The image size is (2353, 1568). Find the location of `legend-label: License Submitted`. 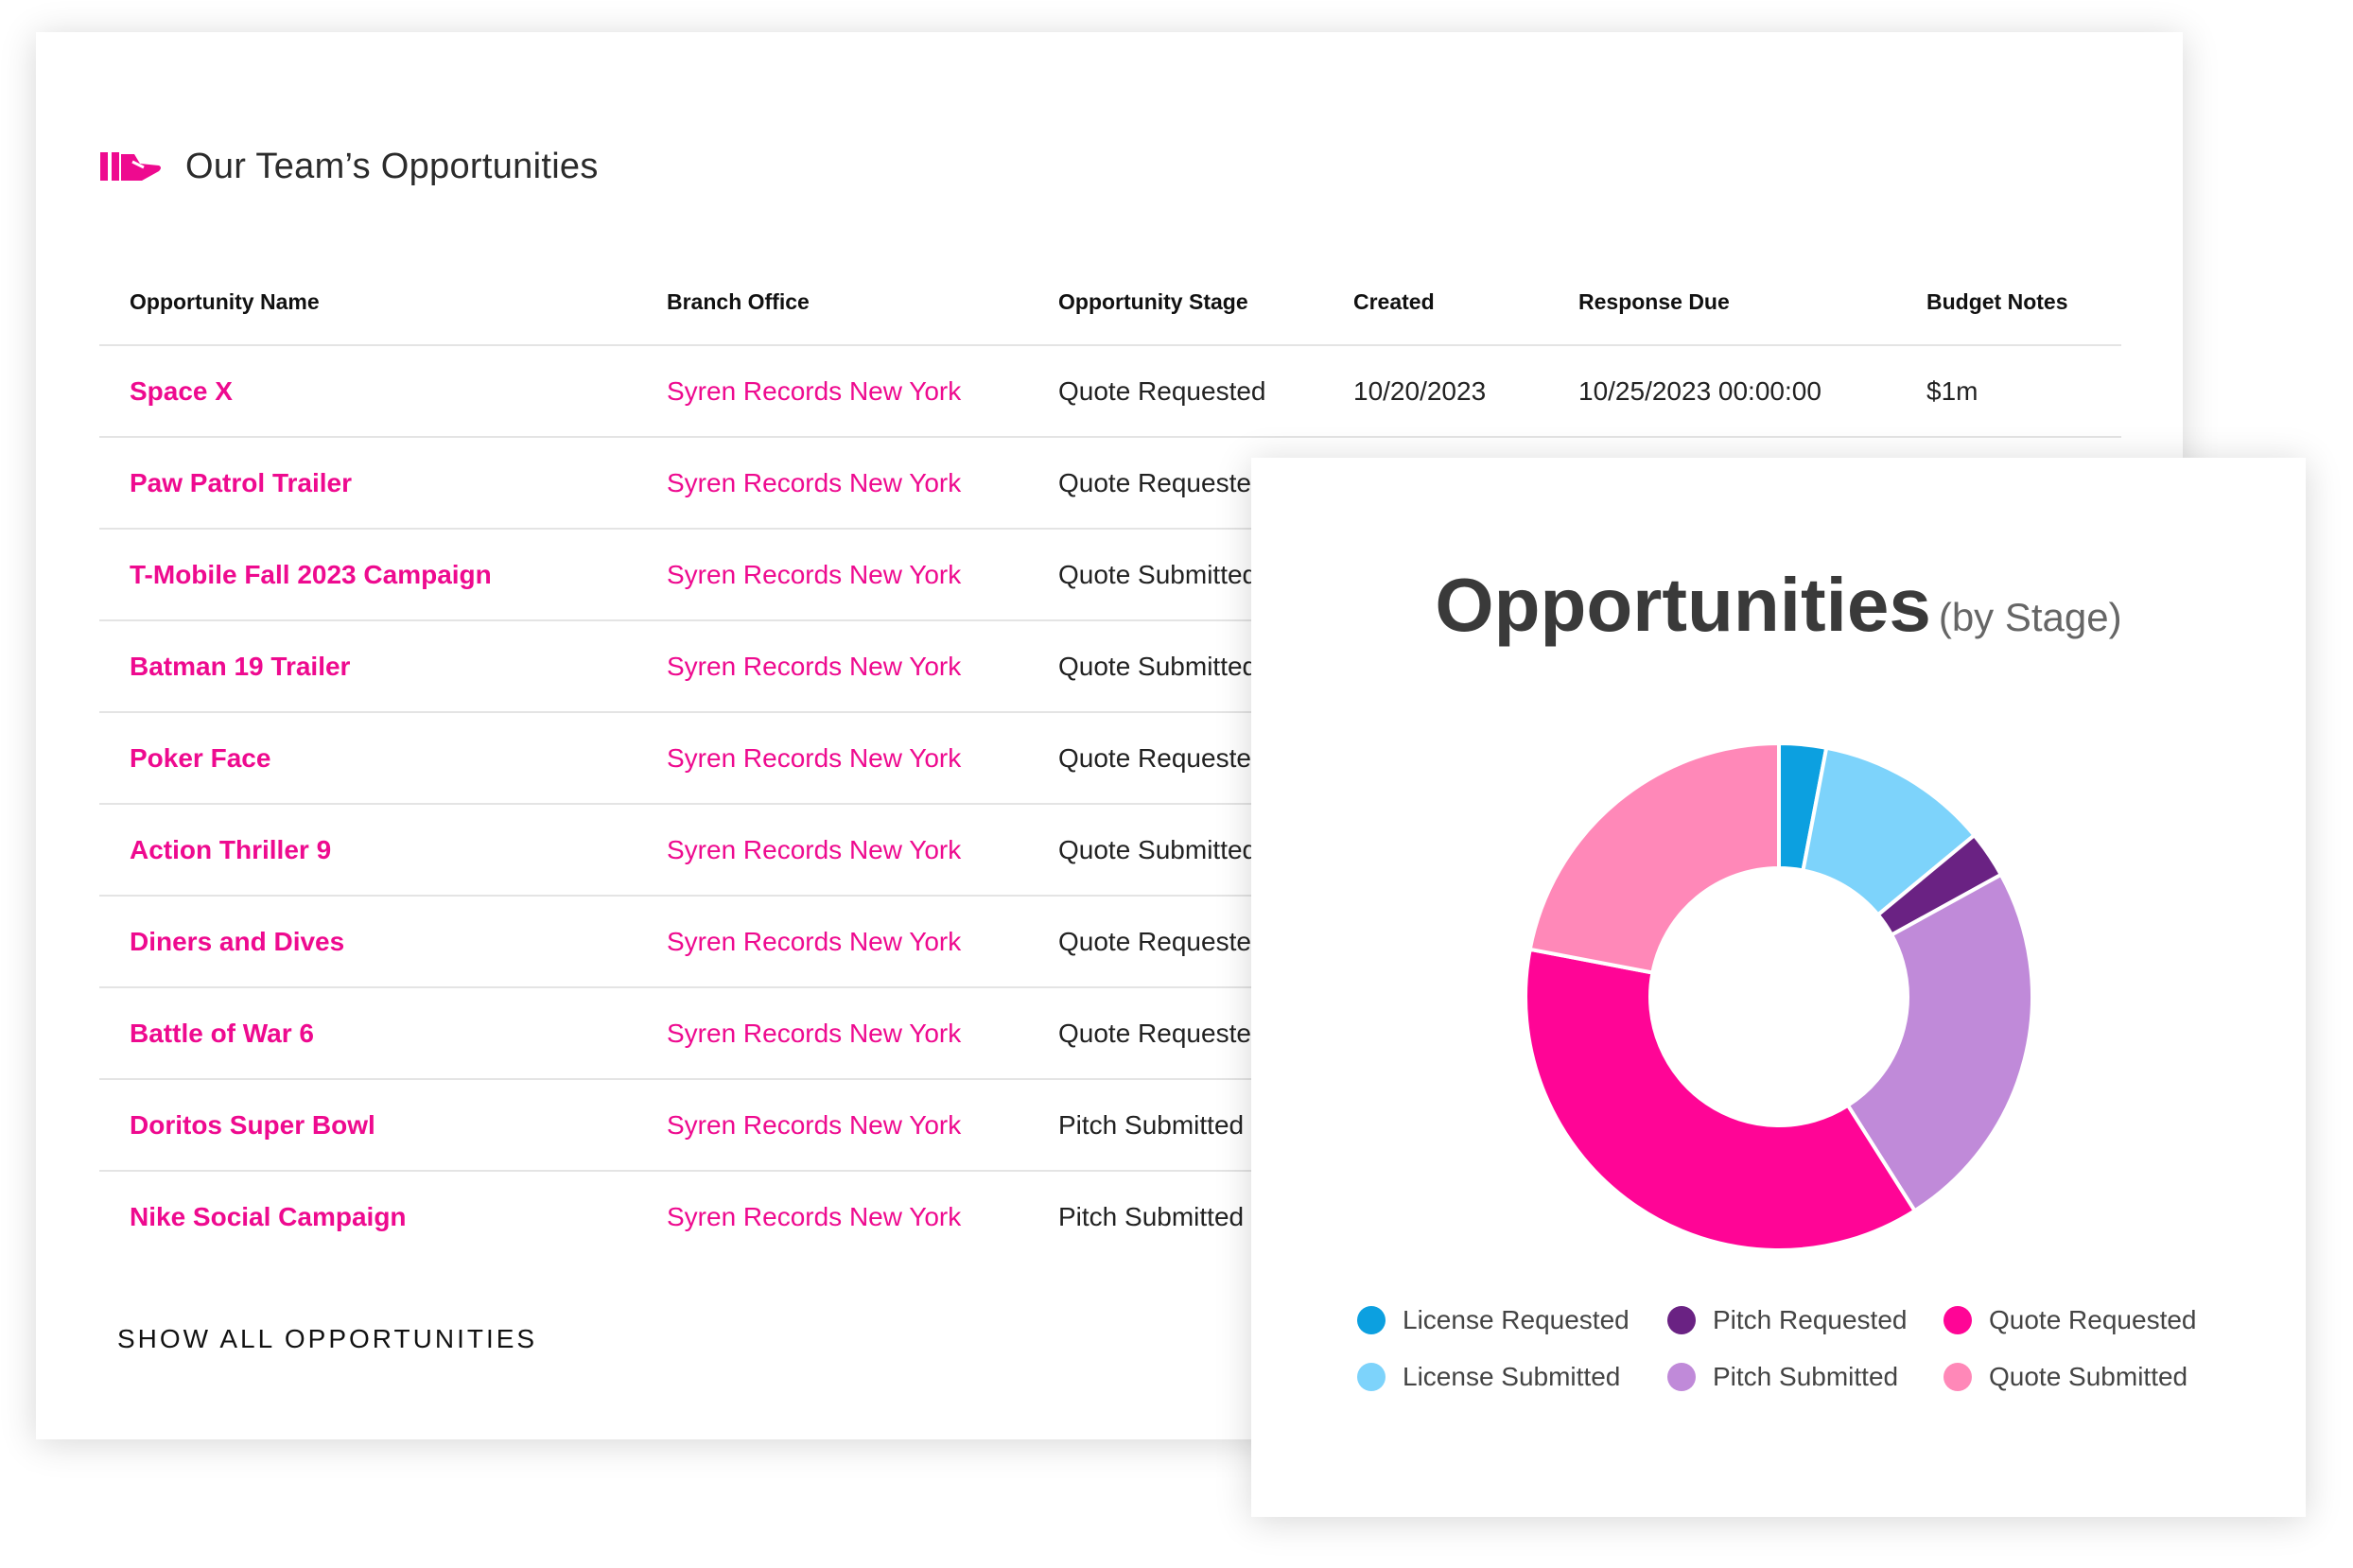

legend-label: License Submitted is located at coordinates (1512, 1376).